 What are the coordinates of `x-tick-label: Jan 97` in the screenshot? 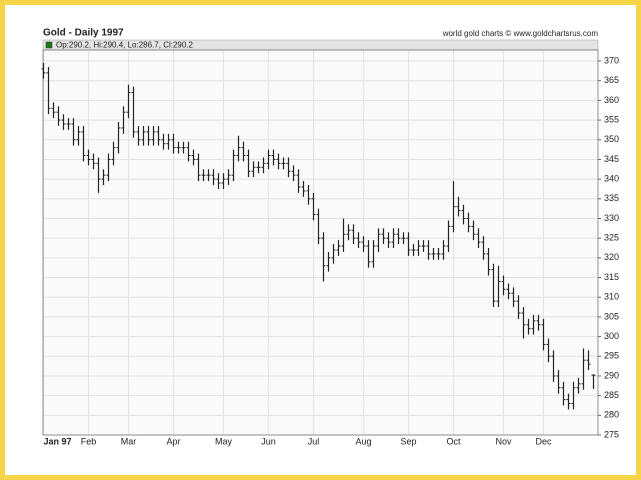 It's located at (58, 441).